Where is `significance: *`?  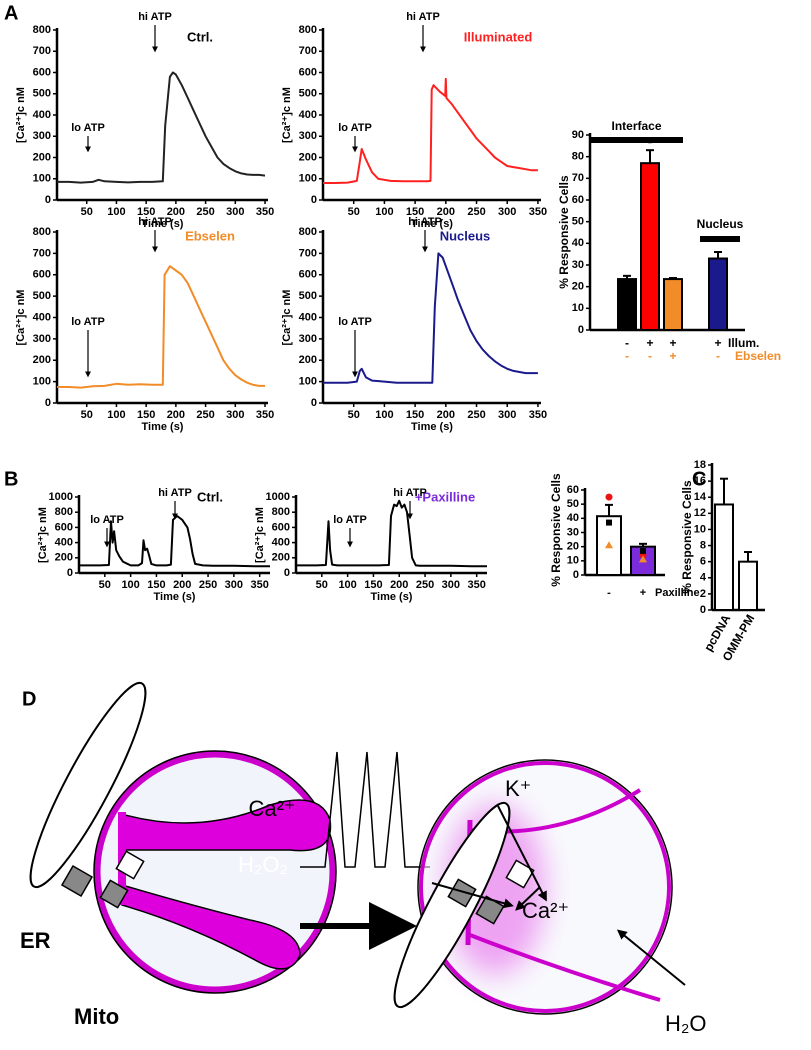
significance: * is located at coordinates (650, 144).